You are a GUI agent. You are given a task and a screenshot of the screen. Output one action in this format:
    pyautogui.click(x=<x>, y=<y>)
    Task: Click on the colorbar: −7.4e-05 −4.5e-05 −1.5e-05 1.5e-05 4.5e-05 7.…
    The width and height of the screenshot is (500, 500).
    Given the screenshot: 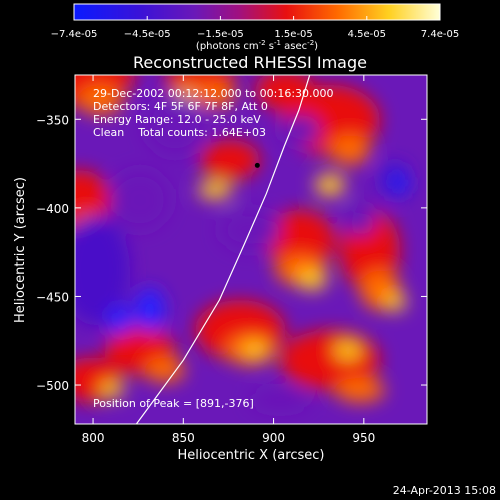 What is the action you would take?
    pyautogui.click(x=255, y=27)
    